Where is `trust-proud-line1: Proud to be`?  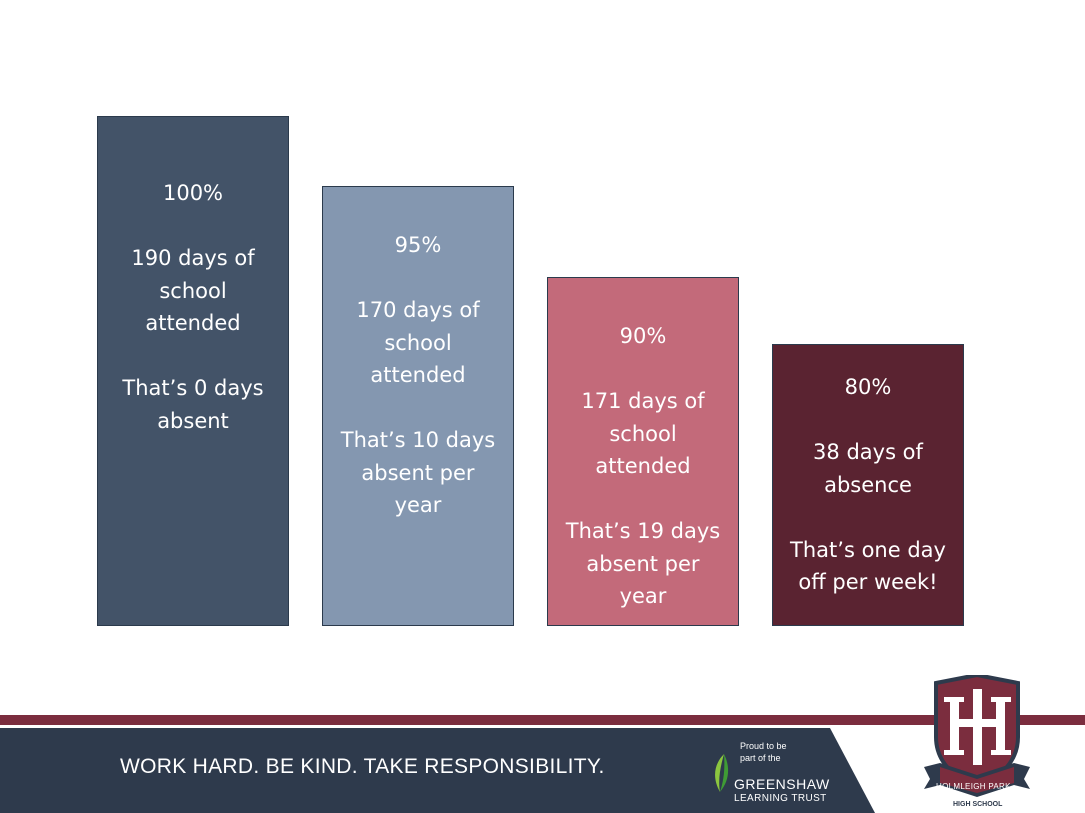 trust-proud-line1: Proud to be is located at coordinates (763, 746).